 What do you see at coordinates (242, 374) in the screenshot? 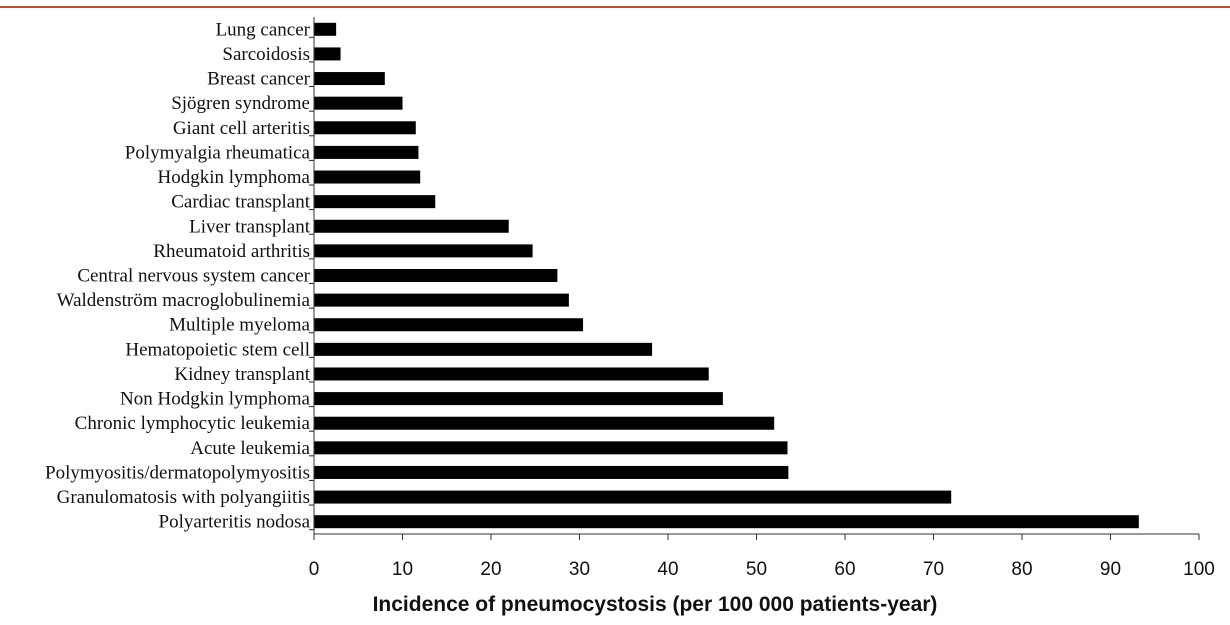
I see `category-label: Kidney transplant` at bounding box center [242, 374].